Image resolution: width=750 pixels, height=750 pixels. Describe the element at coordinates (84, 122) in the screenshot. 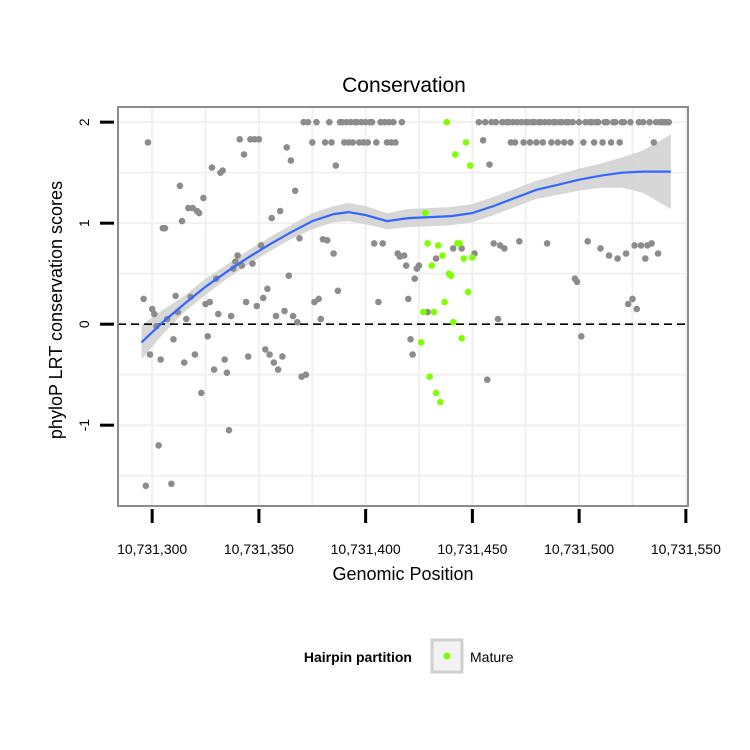

I see `y-tick-label: 2` at that location.